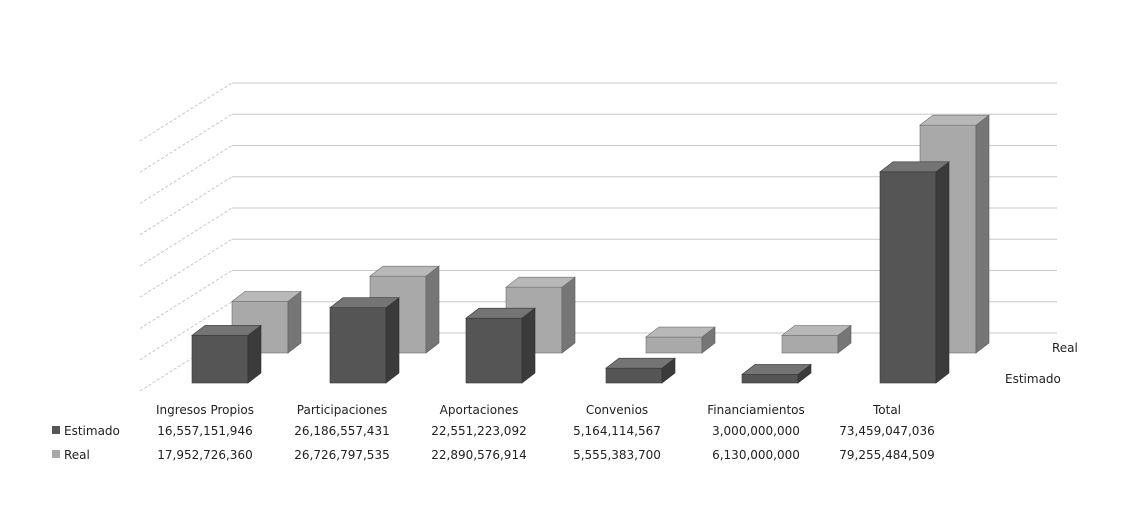  What do you see at coordinates (92, 431) in the screenshot?
I see `row-label-estimado: Estimado` at bounding box center [92, 431].